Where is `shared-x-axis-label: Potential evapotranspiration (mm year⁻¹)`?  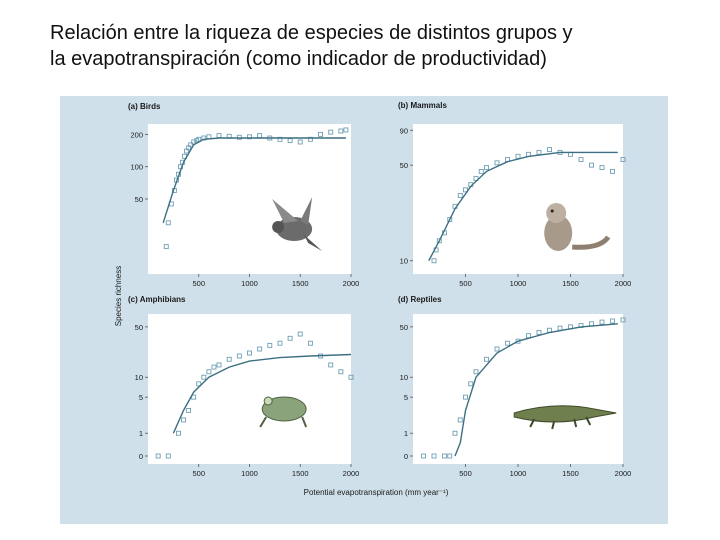
shared-x-axis-label: Potential evapotranspiration (mm year⁻¹) is located at coordinates (376, 492).